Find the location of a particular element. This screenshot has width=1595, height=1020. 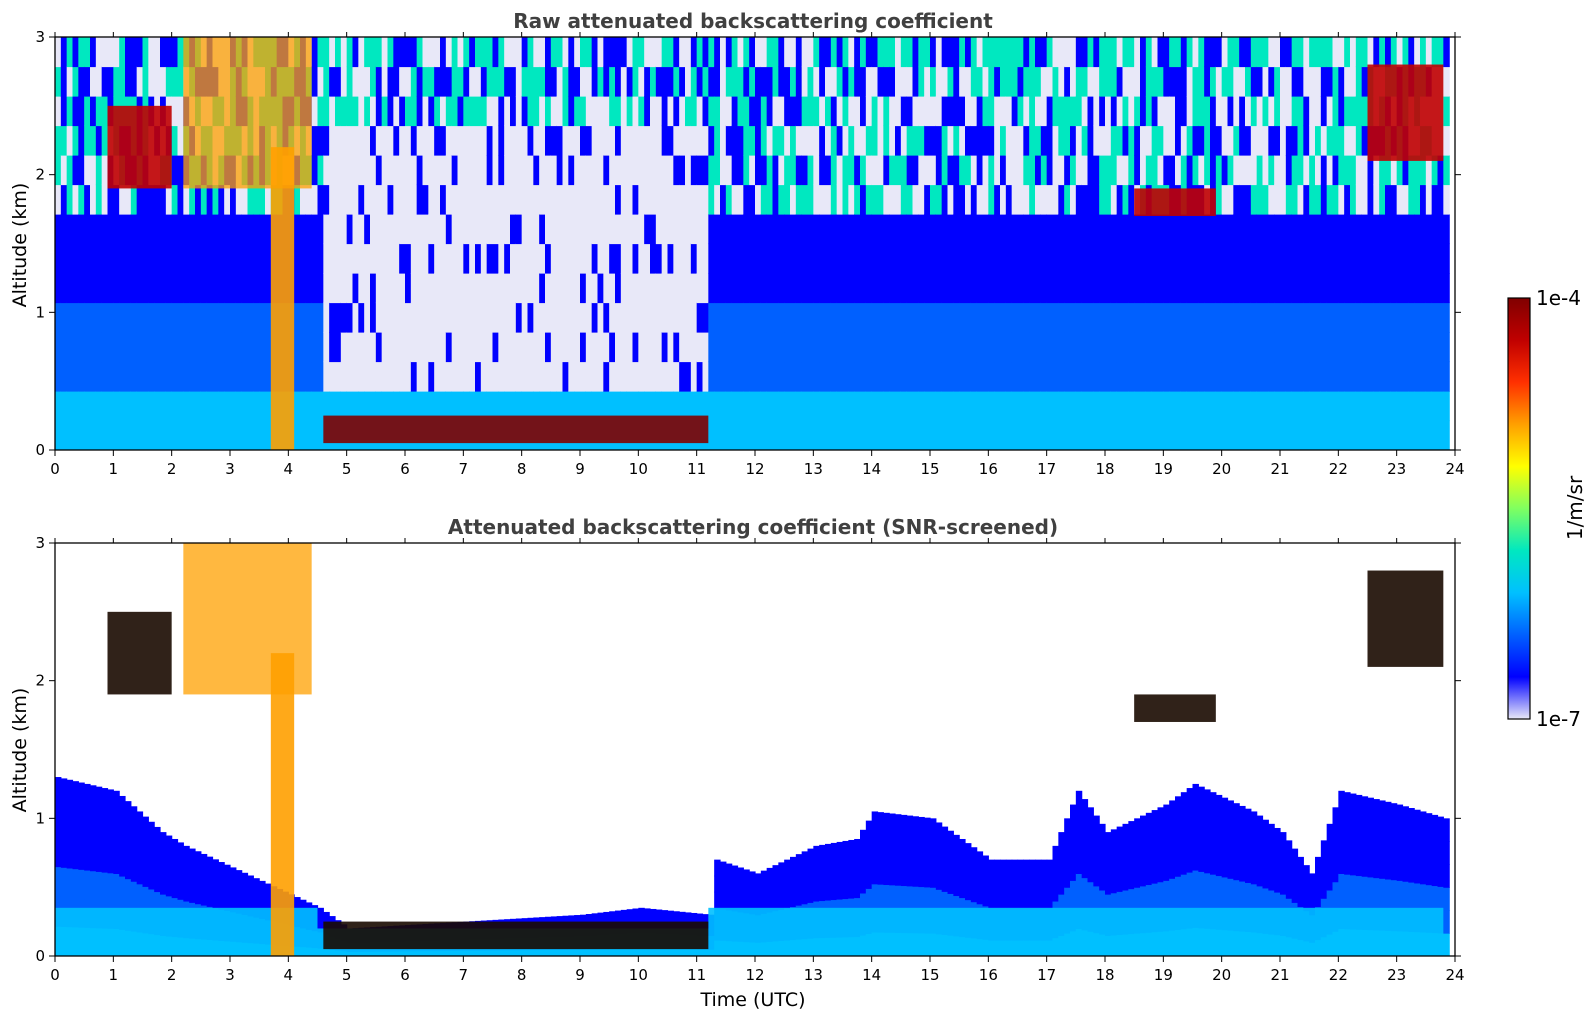

feature-precip-column is located at coordinates (282, 804).